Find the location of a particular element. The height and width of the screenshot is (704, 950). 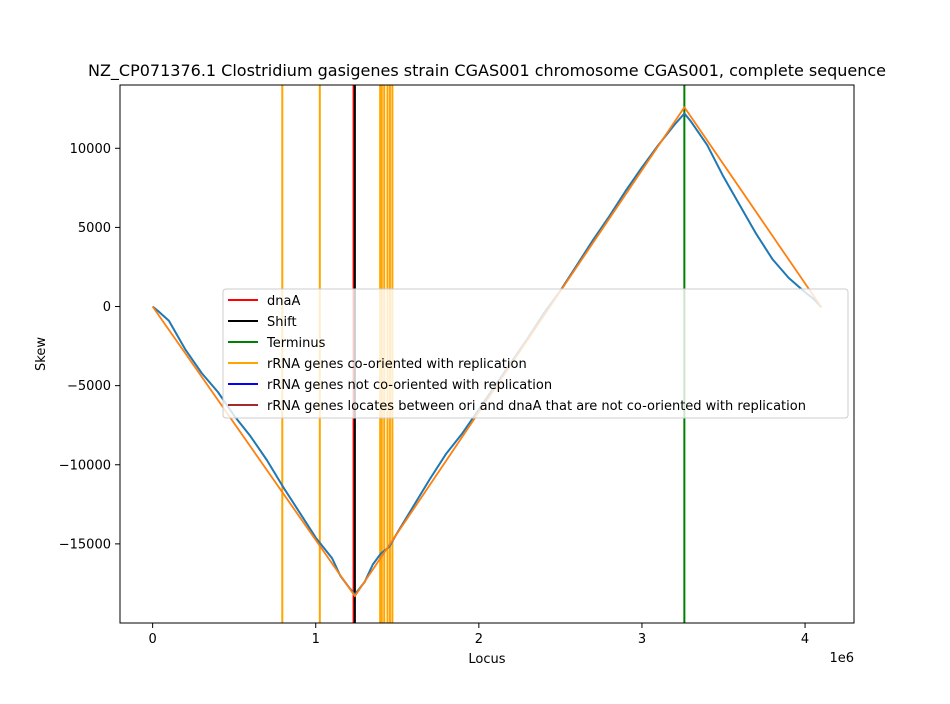

legend-entry: dnaA is located at coordinates (264, 301).